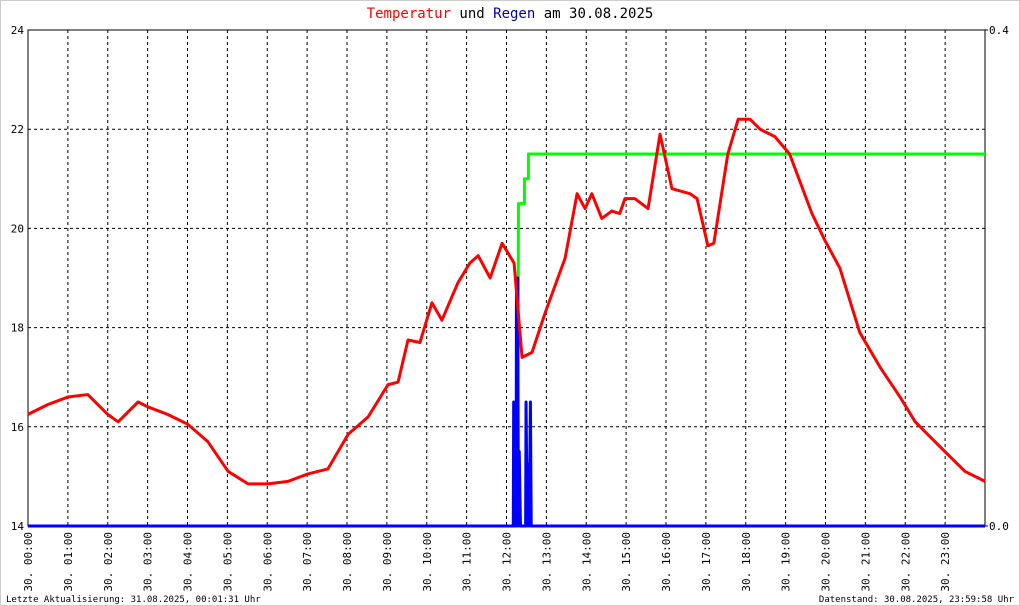  I want to click on title-regen: Regen, so click(514, 14).